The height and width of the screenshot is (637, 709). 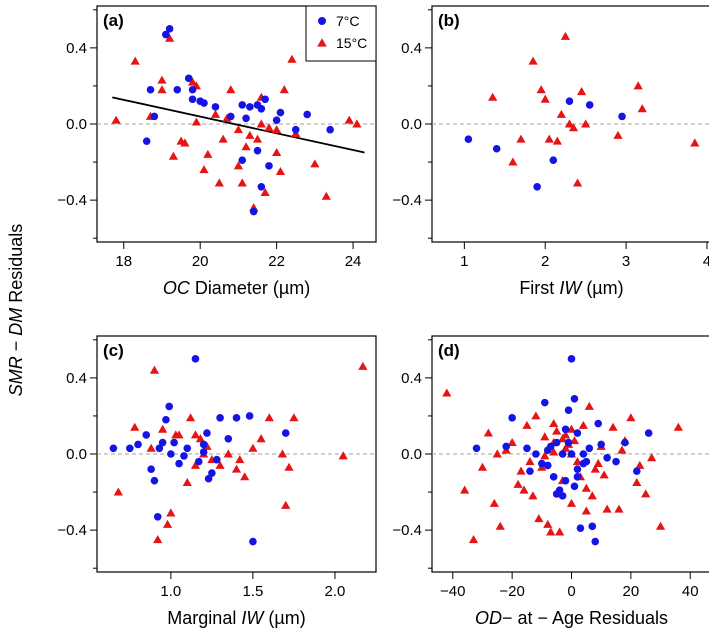 I want to click on label-part: Diameter (µm), so click(x=250, y=288).